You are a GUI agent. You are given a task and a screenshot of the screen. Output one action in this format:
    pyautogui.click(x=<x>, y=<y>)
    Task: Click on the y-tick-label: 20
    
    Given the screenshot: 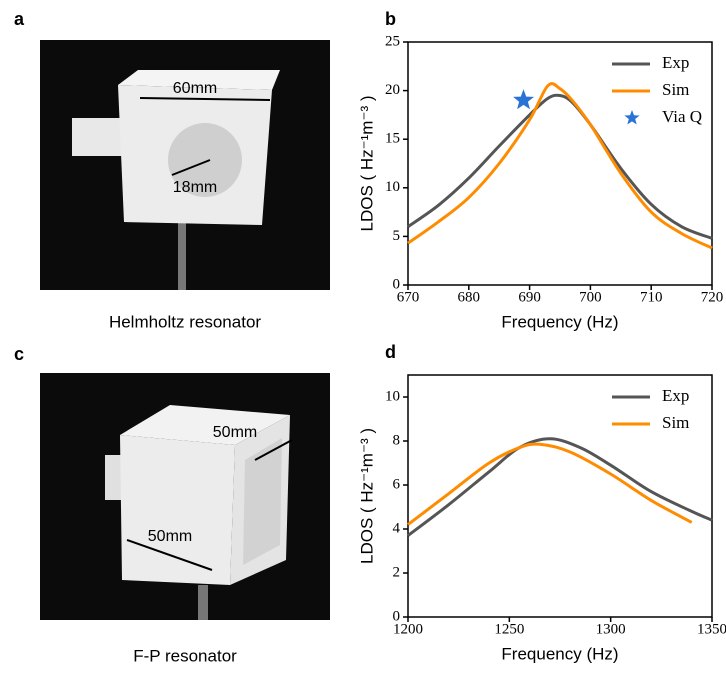 What is the action you would take?
    pyautogui.click(x=392, y=90)
    